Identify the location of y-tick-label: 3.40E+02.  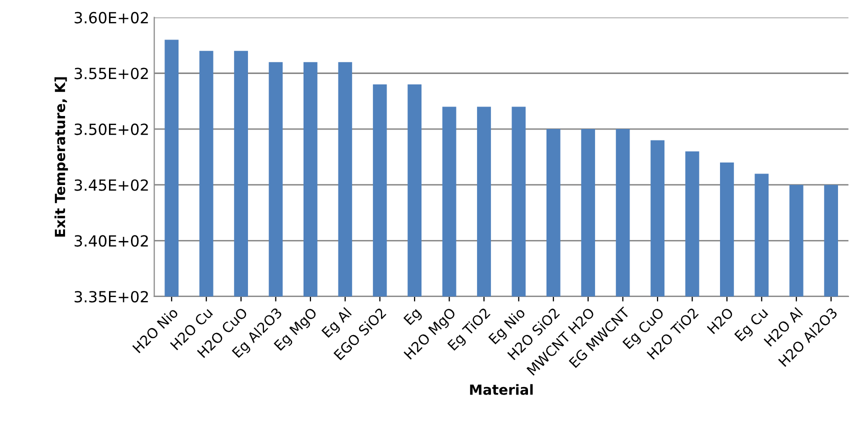
(111, 241).